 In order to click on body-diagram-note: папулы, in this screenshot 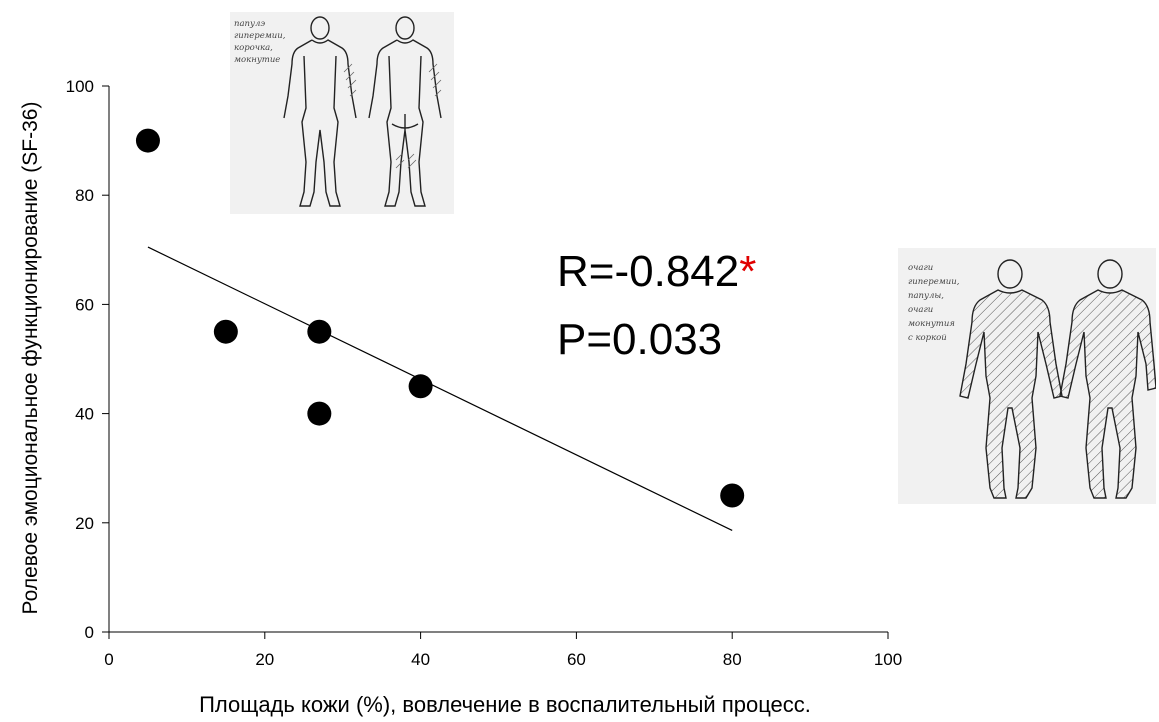, I will do `click(926, 296)`.